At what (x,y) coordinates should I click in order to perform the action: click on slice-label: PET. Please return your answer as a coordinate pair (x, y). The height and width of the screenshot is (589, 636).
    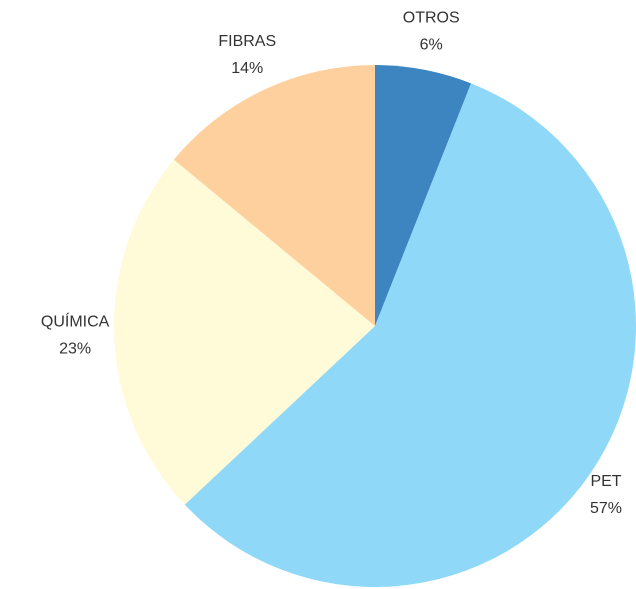
    Looking at the image, I should click on (605, 481).